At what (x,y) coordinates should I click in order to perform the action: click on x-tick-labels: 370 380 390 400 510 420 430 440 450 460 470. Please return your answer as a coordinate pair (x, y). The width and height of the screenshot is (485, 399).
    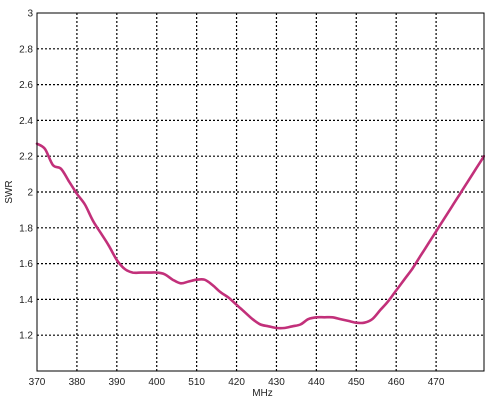
    Looking at the image, I should click on (237, 382).